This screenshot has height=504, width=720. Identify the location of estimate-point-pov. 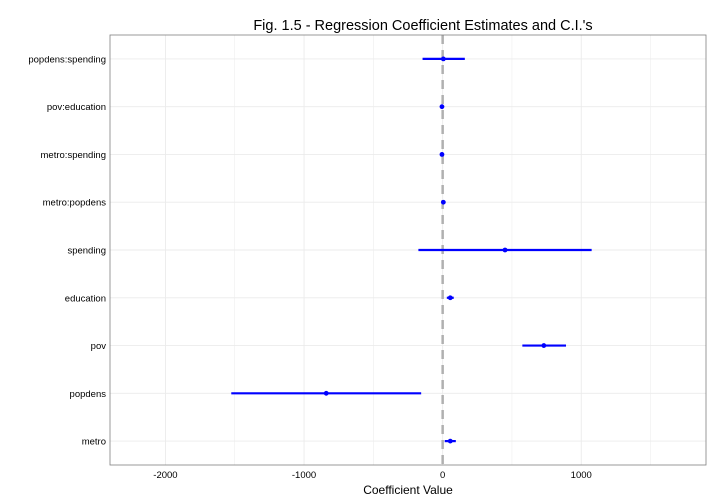
(544, 345).